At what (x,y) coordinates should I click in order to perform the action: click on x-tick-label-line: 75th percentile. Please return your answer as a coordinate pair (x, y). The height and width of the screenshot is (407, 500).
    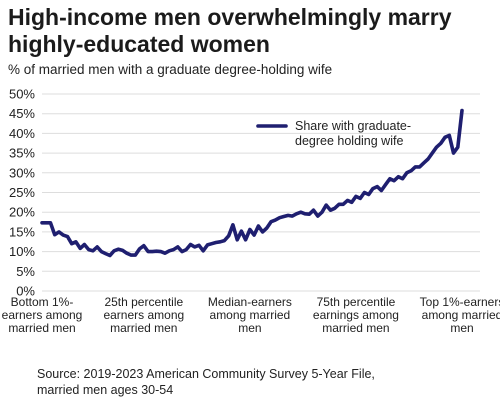
    Looking at the image, I should click on (356, 302).